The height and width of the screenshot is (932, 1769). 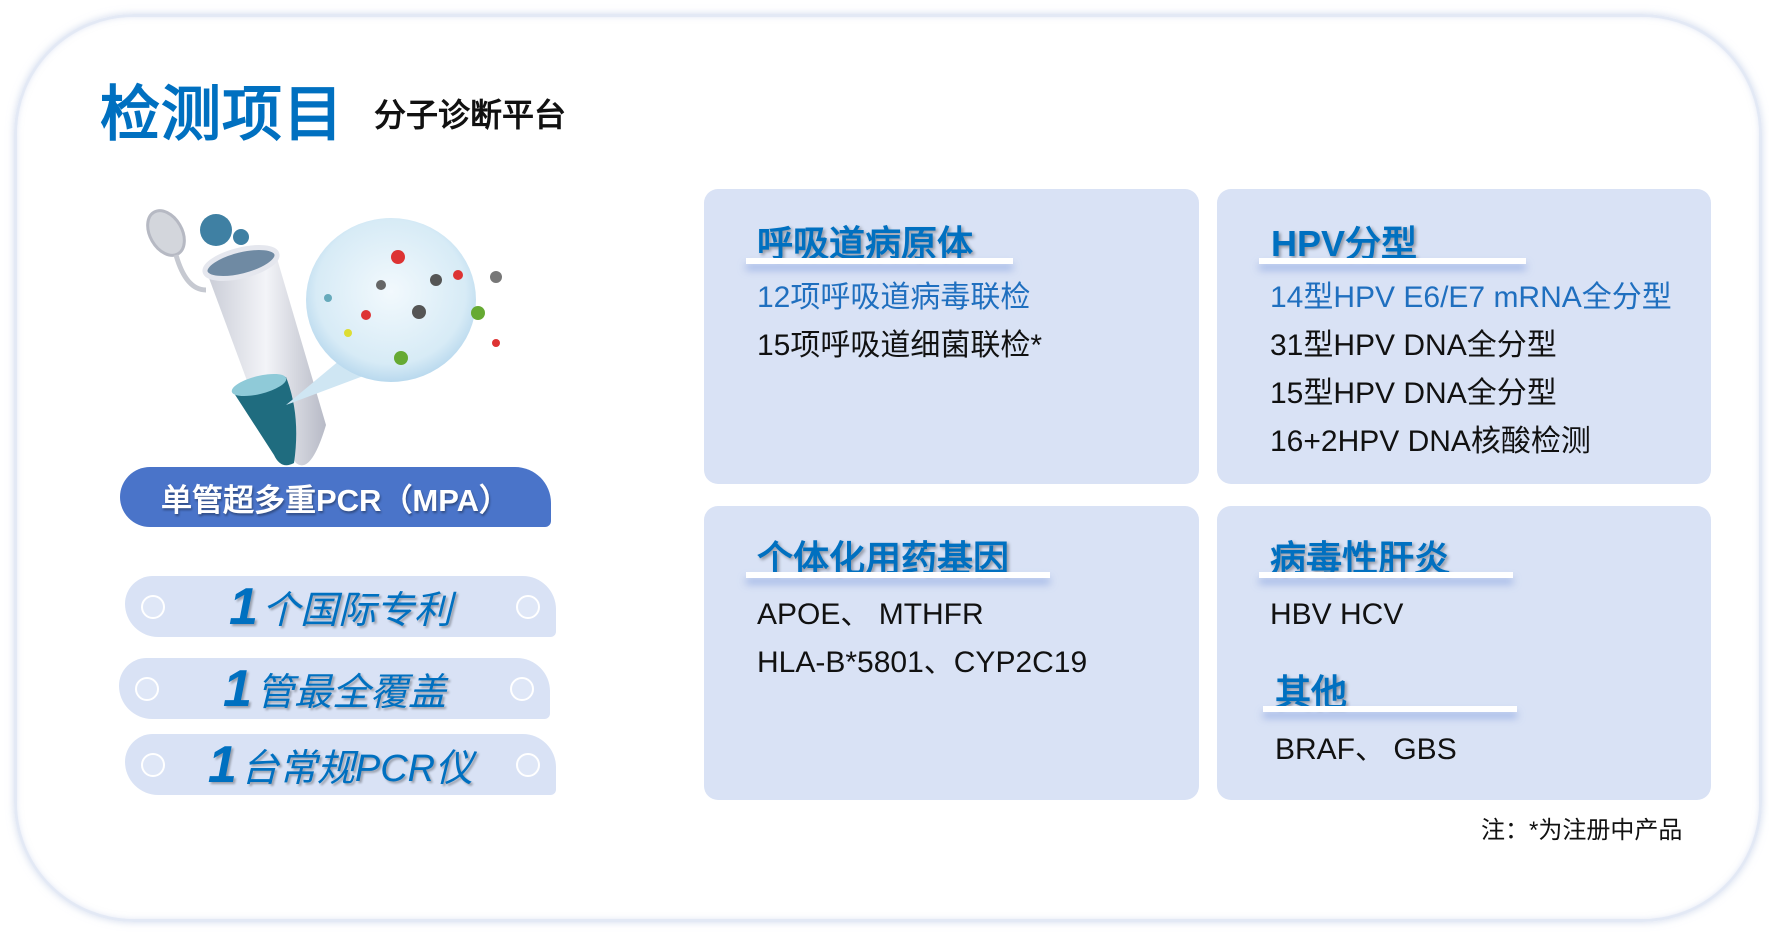 I want to click on feature-text: 管最全覆盖, so click(x=350, y=693).